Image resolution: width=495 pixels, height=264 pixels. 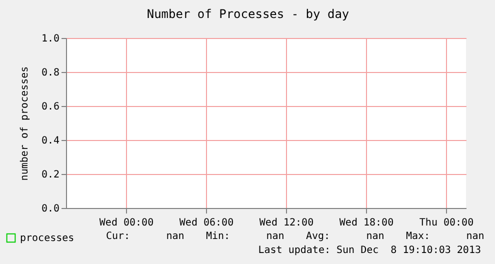 What do you see at coordinates (50, 107) in the screenshot?
I see `y-tick-label: 0.6` at bounding box center [50, 107].